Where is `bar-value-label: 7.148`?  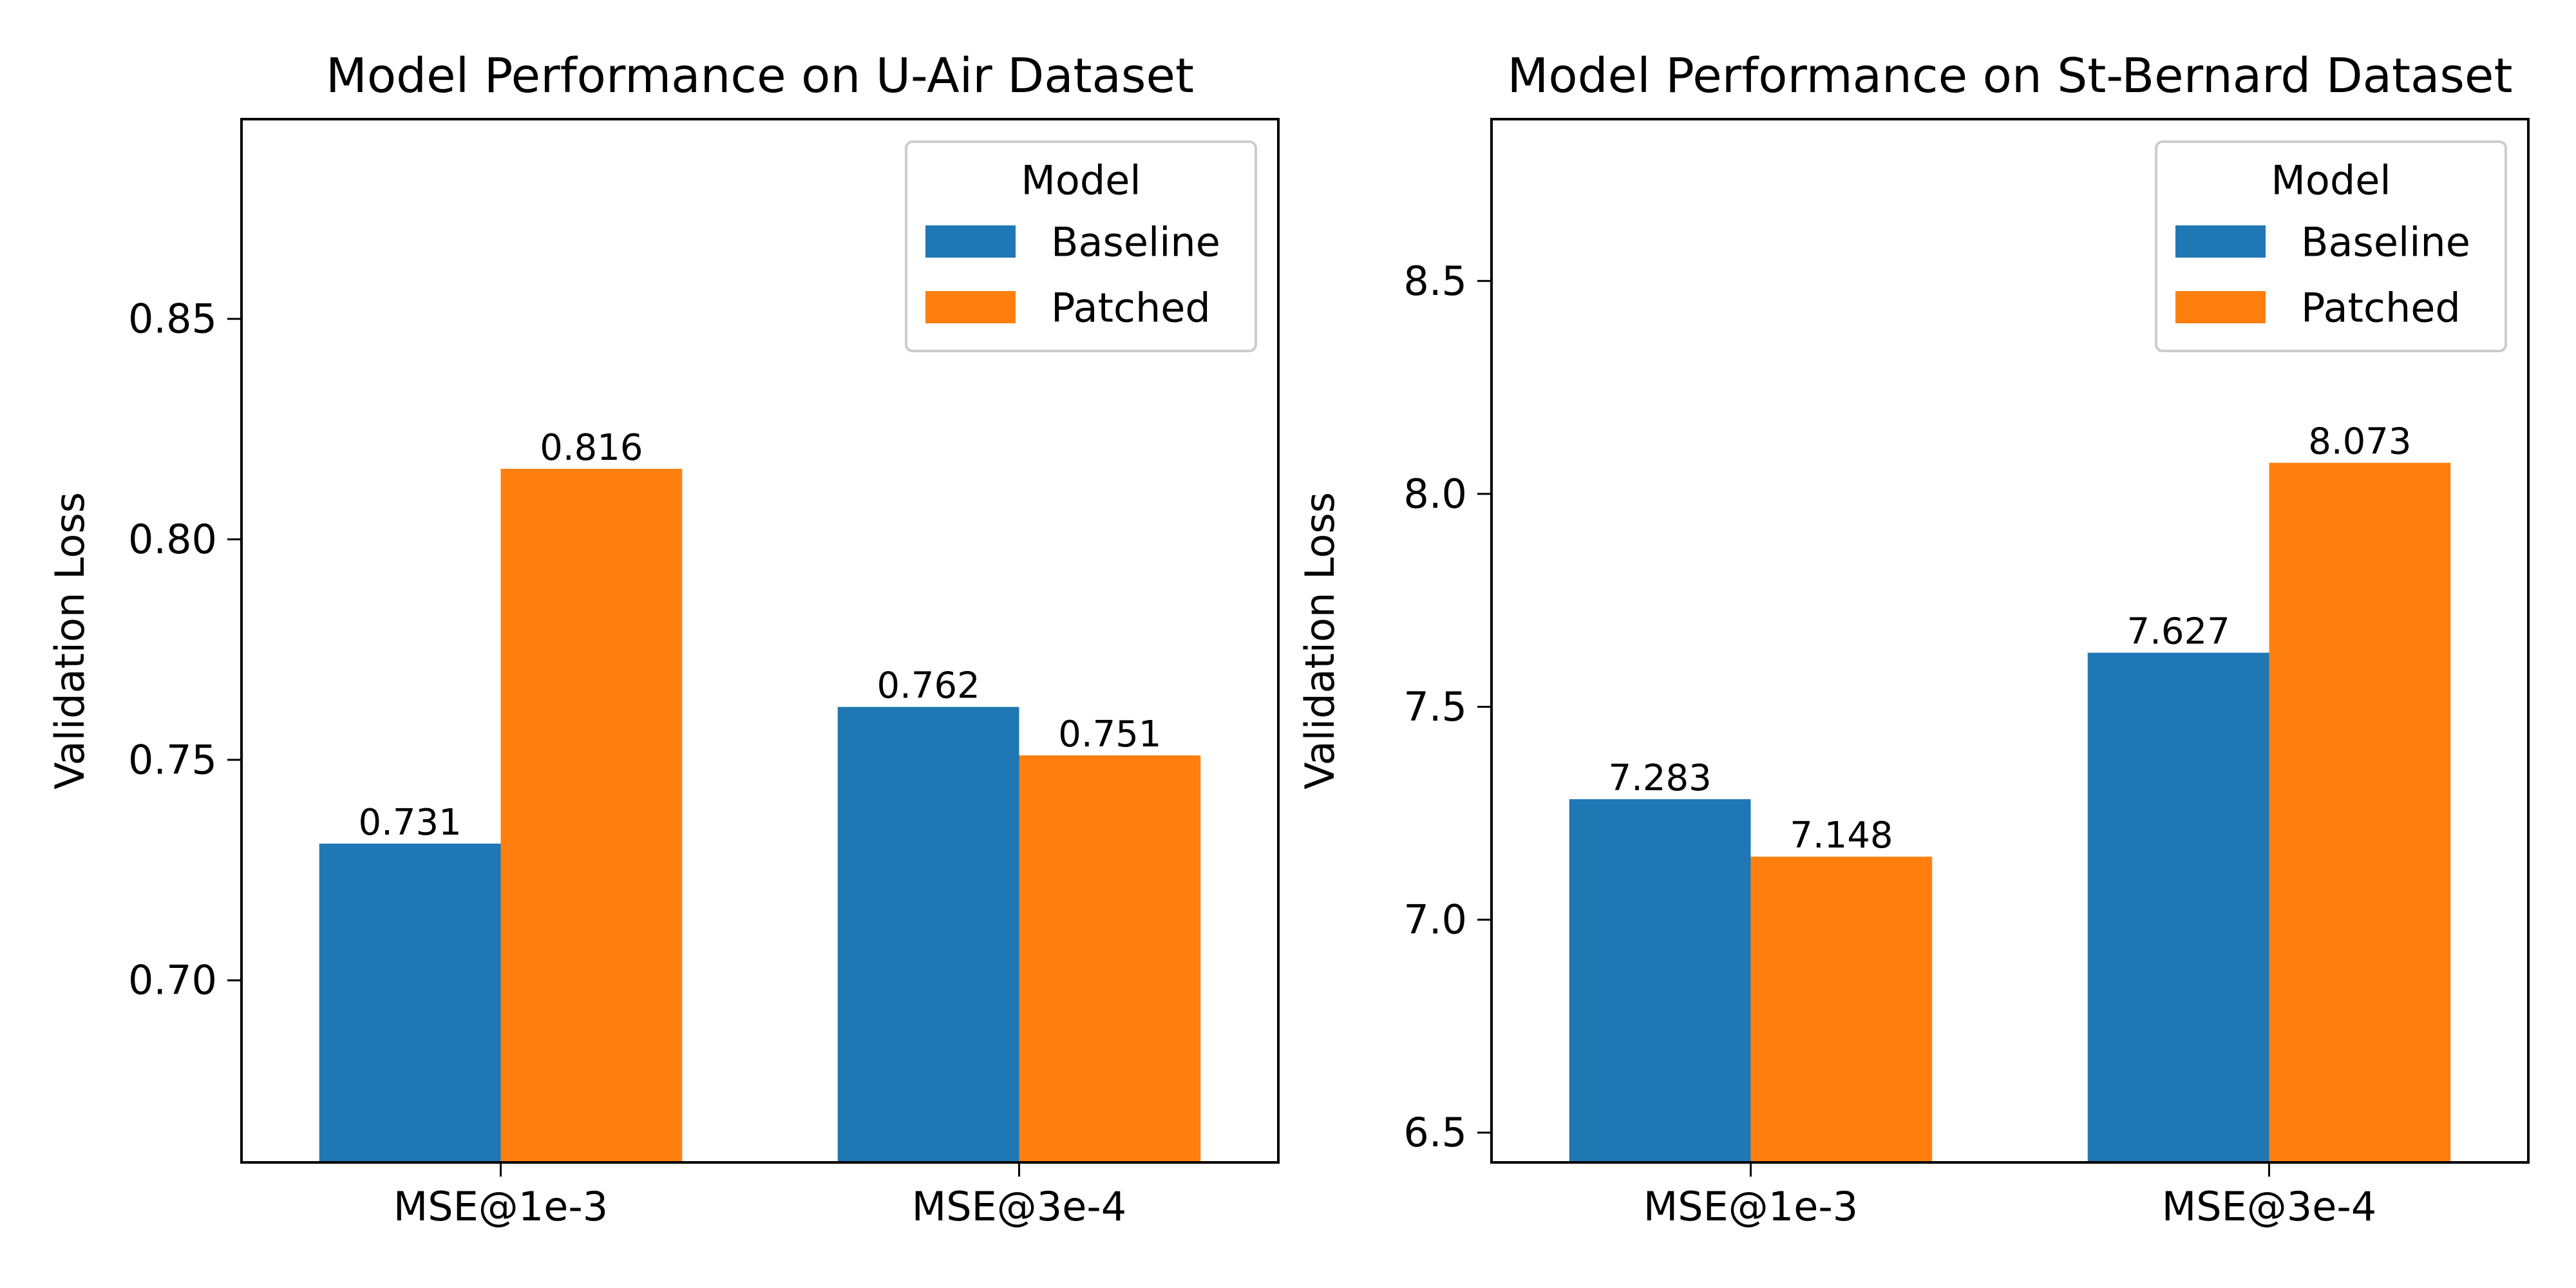 bar-value-label: 7.148 is located at coordinates (1841, 836).